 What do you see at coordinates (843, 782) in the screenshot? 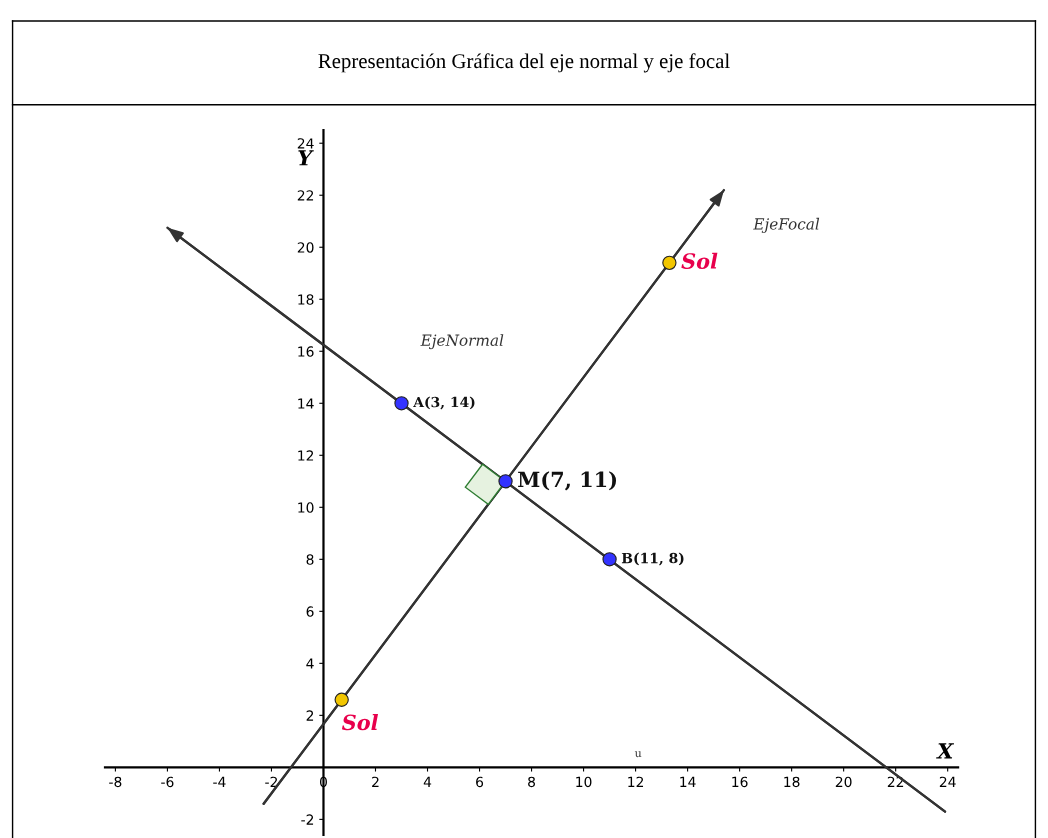
I see `x-tick-label: 20` at bounding box center [843, 782].